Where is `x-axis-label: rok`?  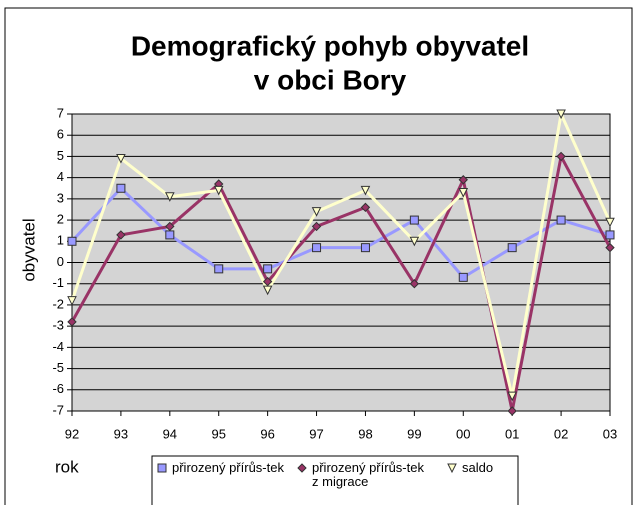
x-axis-label: rok is located at coordinates (67, 466).